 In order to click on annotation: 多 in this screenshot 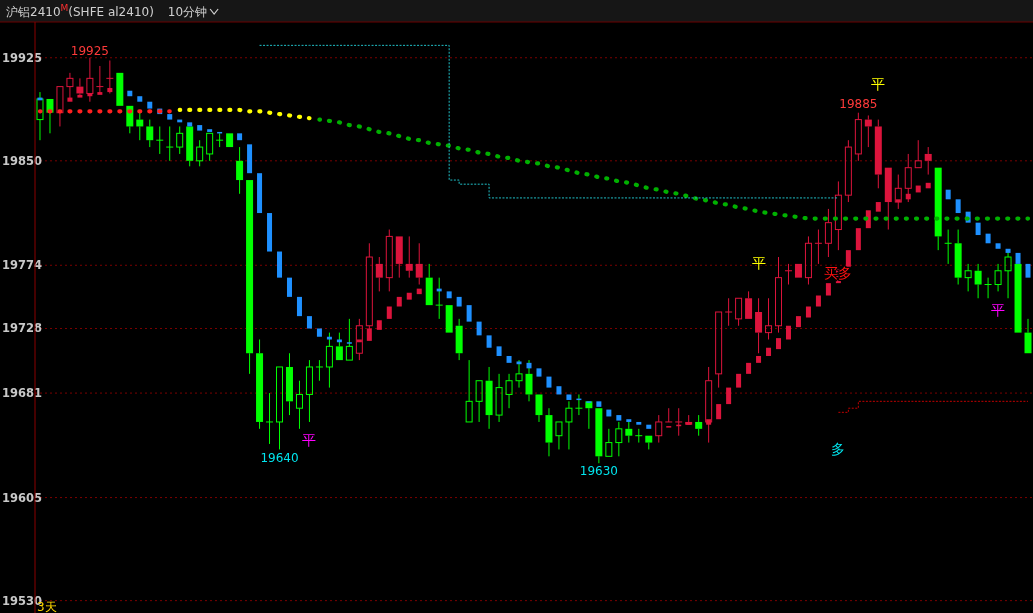, I will do `click(838, 449)`.